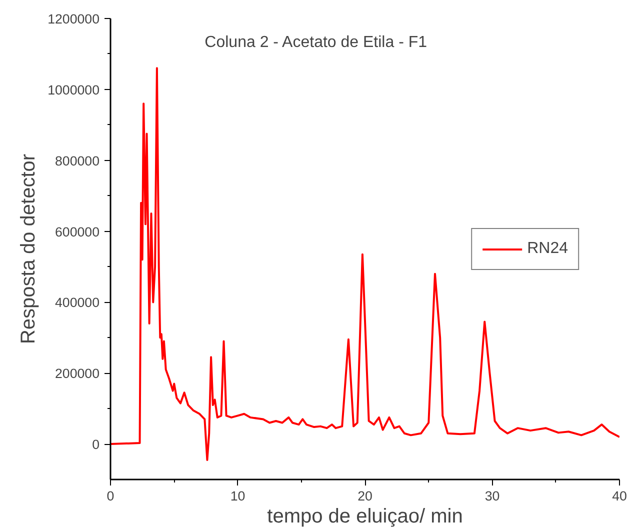 Image resolution: width=631 pixels, height=530 pixels. Describe the element at coordinates (77, 374) in the screenshot. I see `y-tick-label: 200000` at that location.